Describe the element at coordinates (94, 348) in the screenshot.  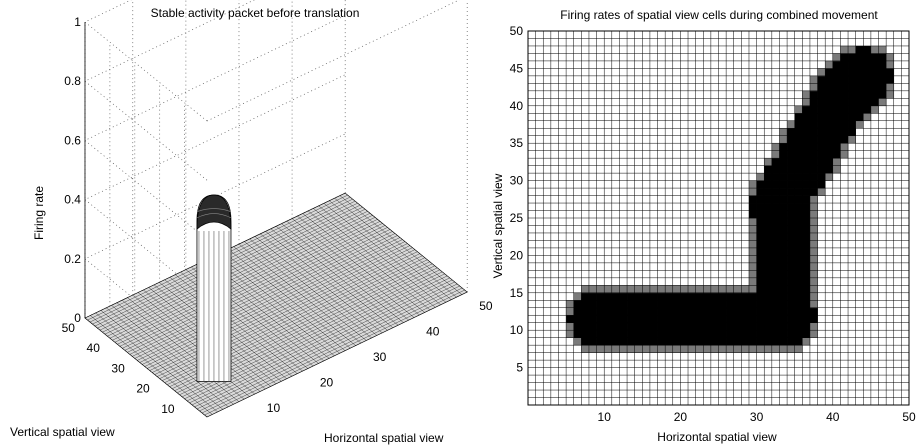
I see `surface-ytick-label: 40` at that location.